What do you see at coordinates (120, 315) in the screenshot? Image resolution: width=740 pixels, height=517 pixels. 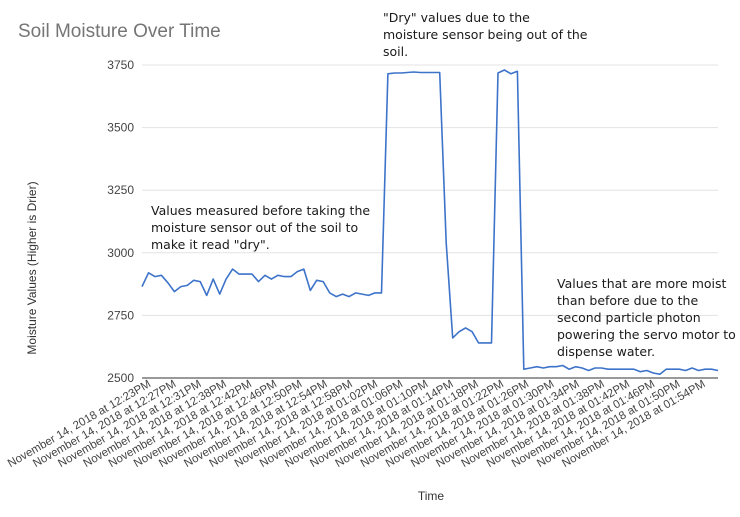 I see `y-tick-label: 2750` at bounding box center [120, 315].